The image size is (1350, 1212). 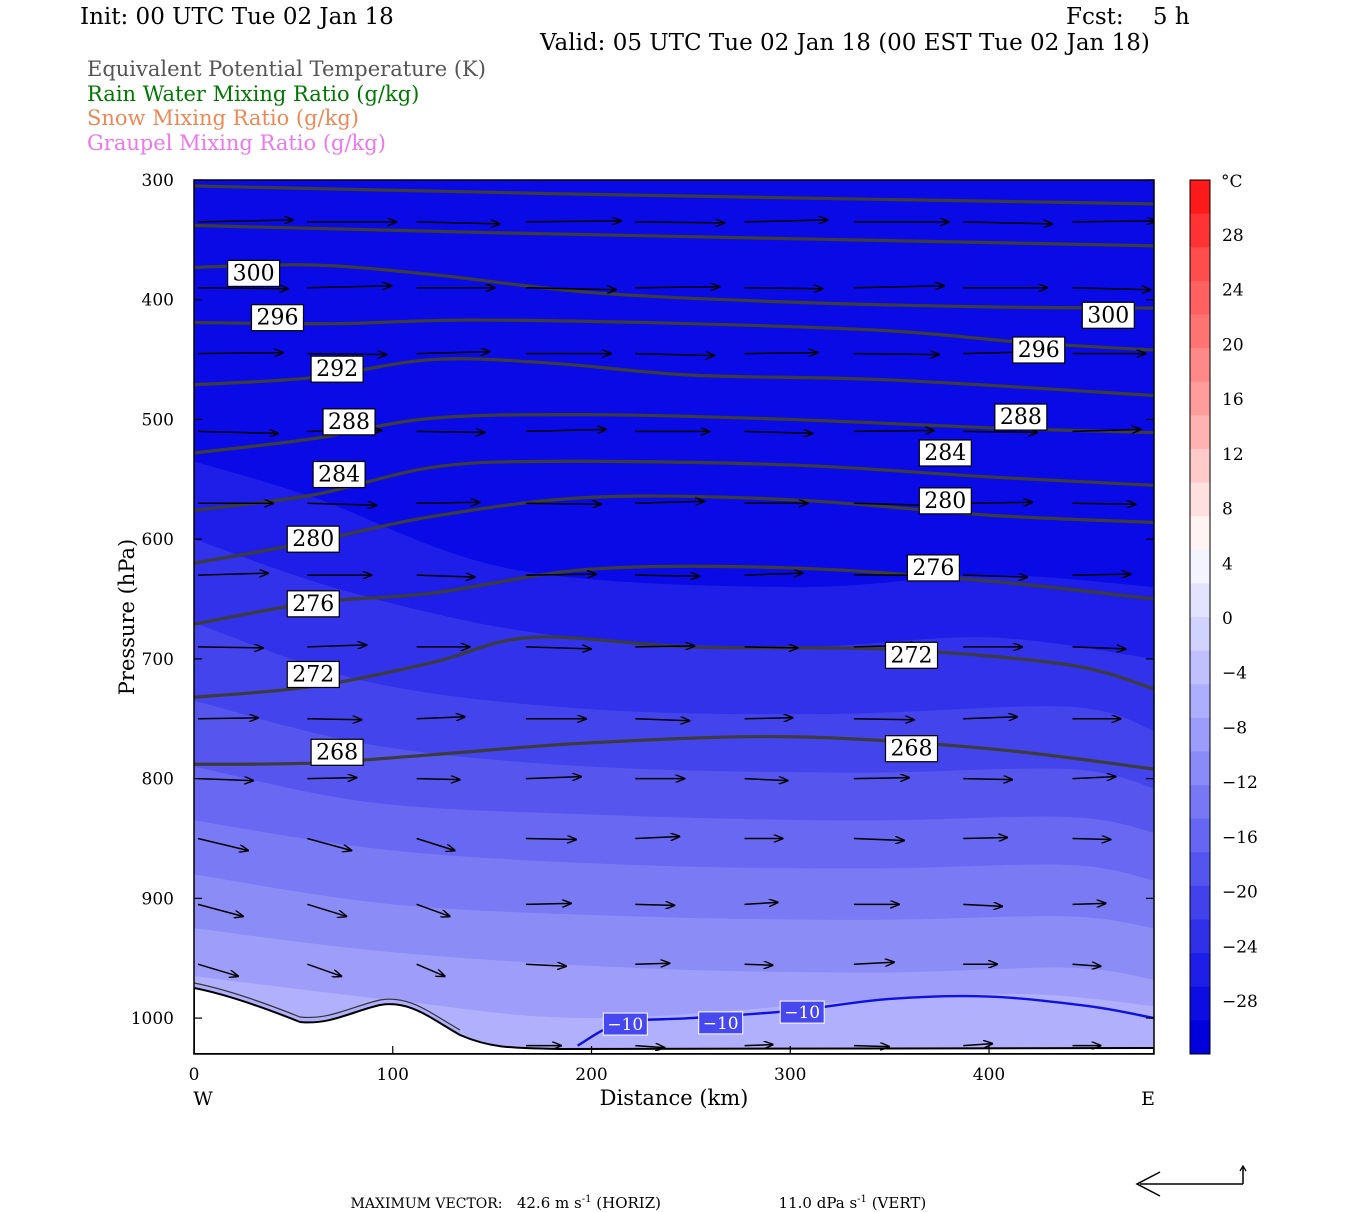 I want to click on contour-label: 272, so click(x=911, y=655).